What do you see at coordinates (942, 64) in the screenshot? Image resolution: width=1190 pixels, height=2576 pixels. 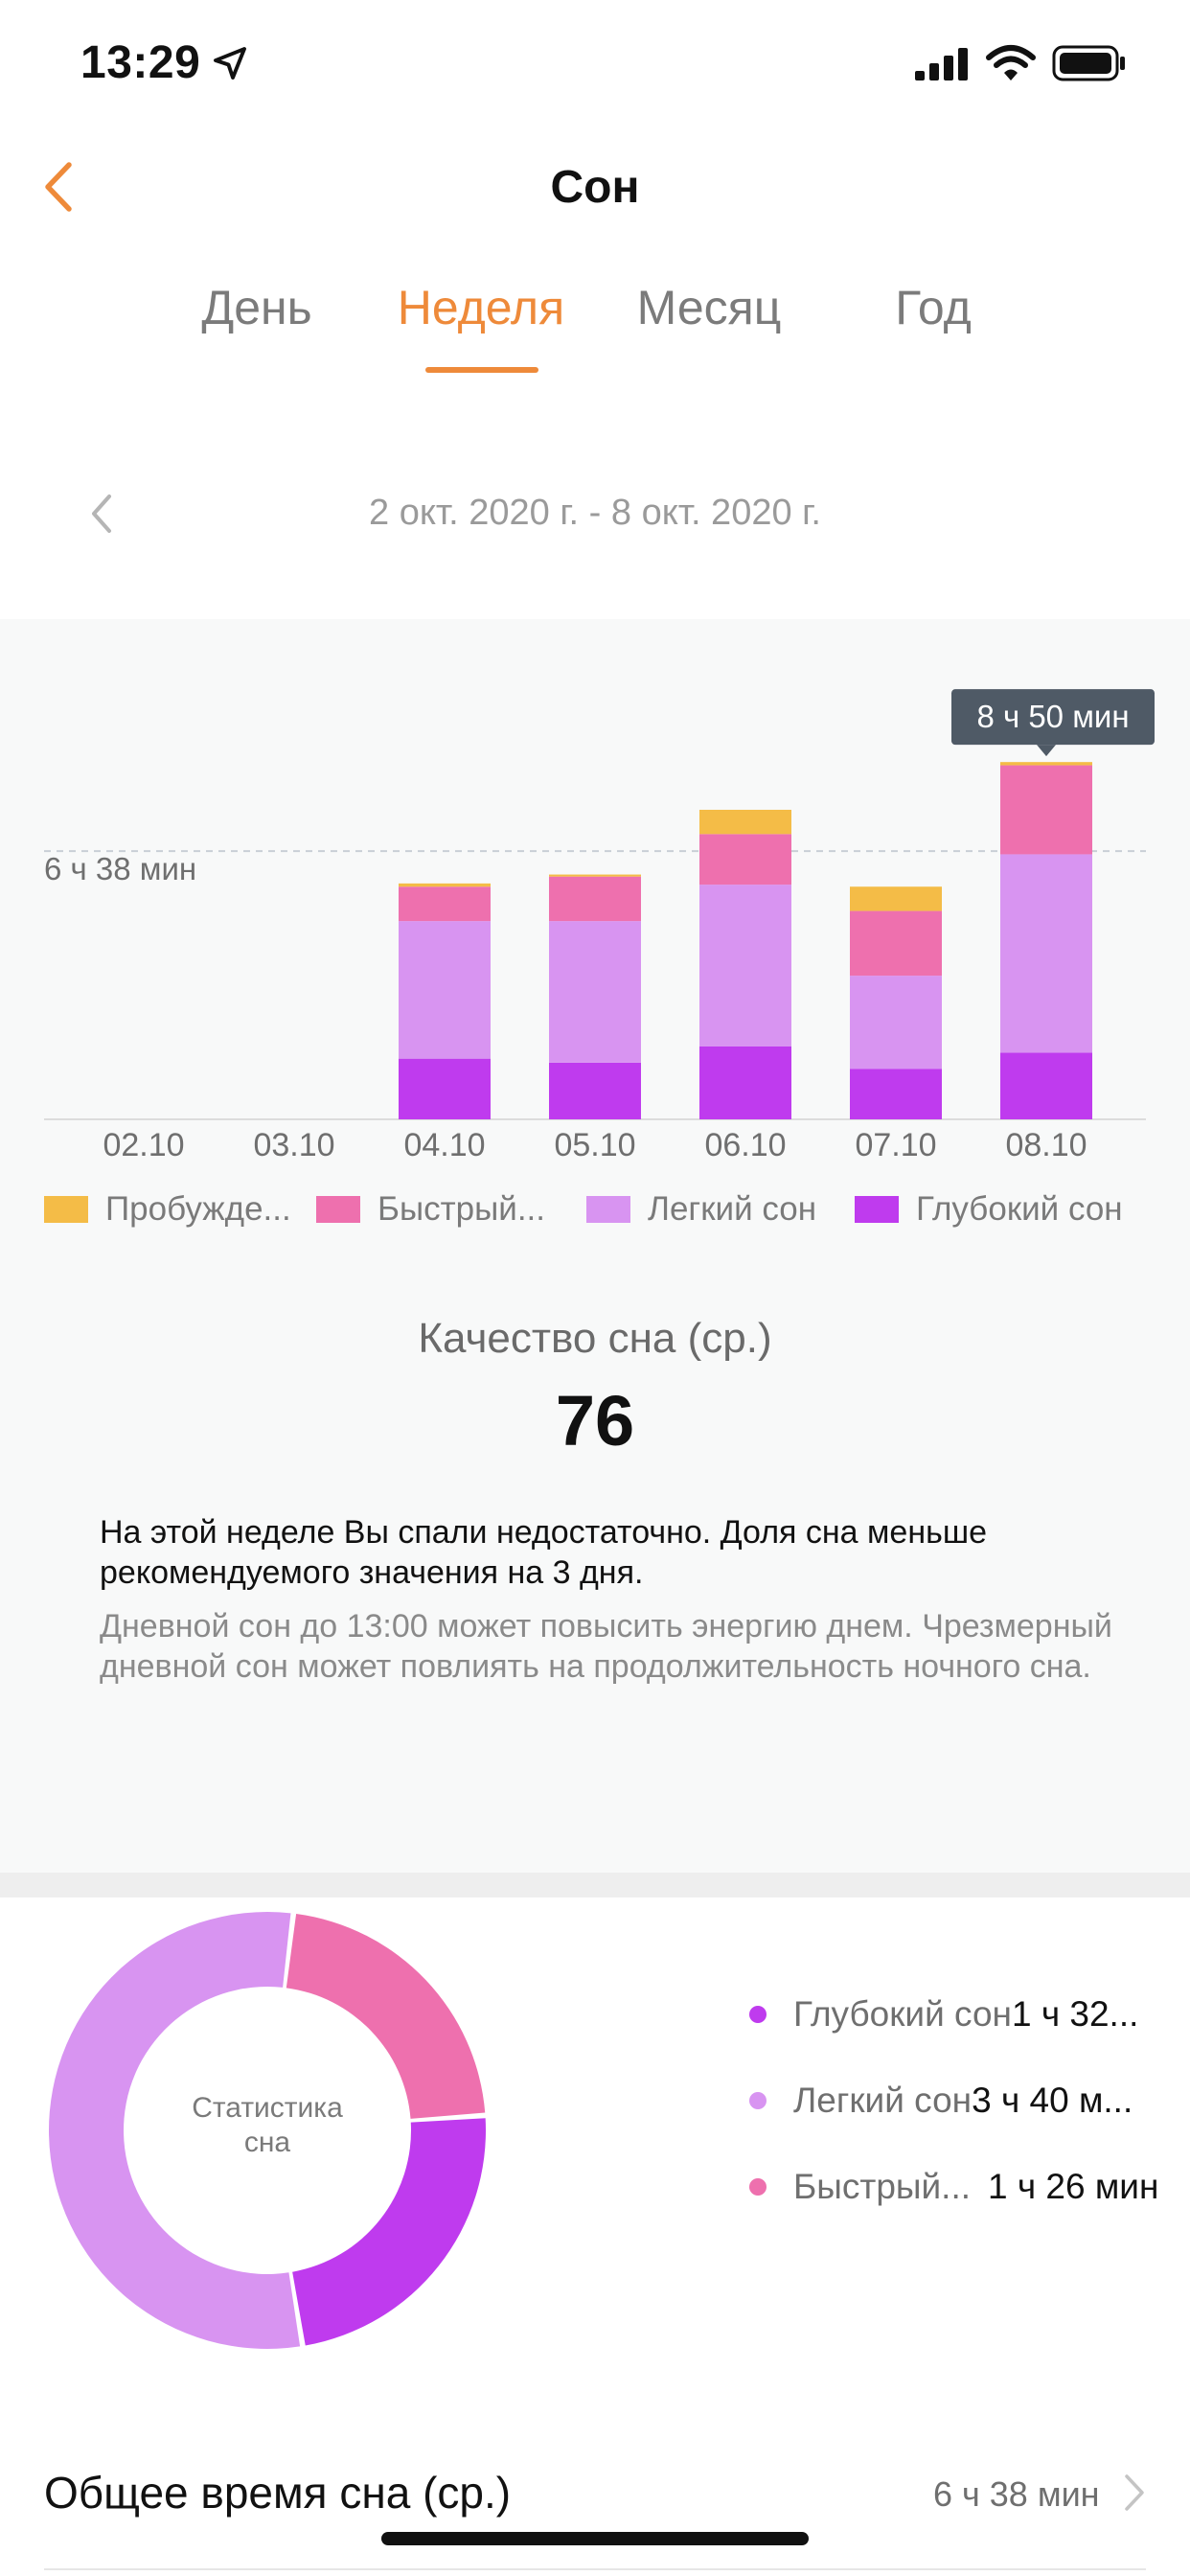 I see `cellular-signal-icon` at bounding box center [942, 64].